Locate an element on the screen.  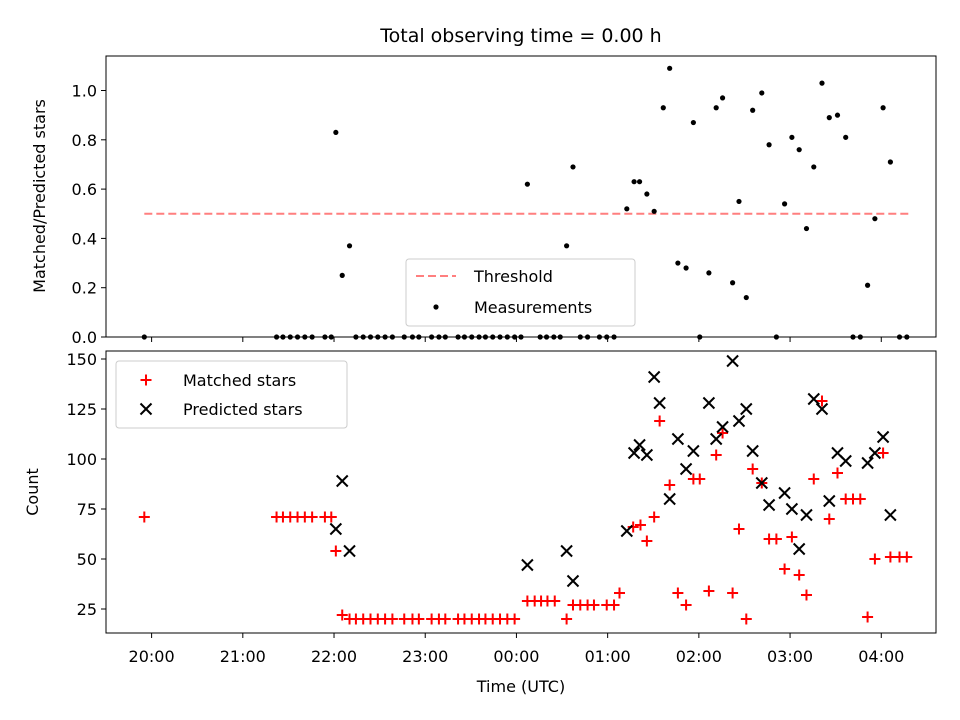
bottom-y-tick-label: 100 is located at coordinates (81, 459).